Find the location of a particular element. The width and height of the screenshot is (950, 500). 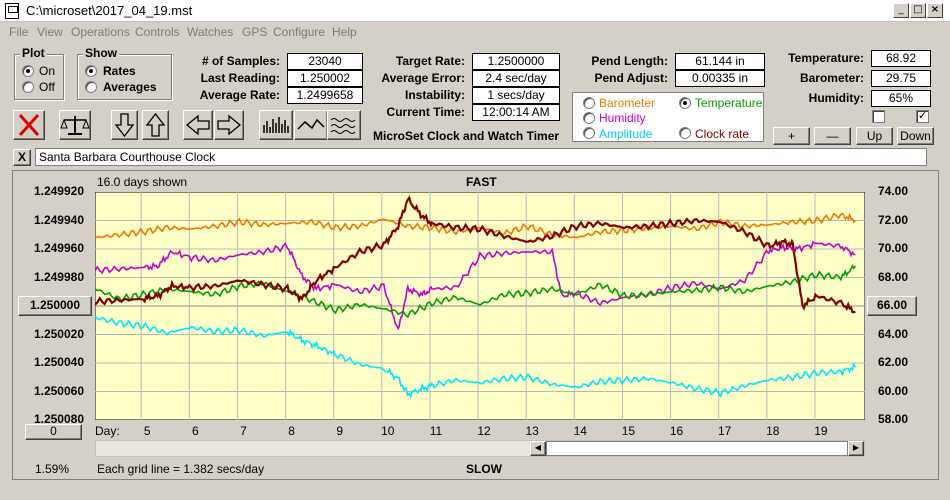

humidity-label: Humidity: is located at coordinates (836, 98).